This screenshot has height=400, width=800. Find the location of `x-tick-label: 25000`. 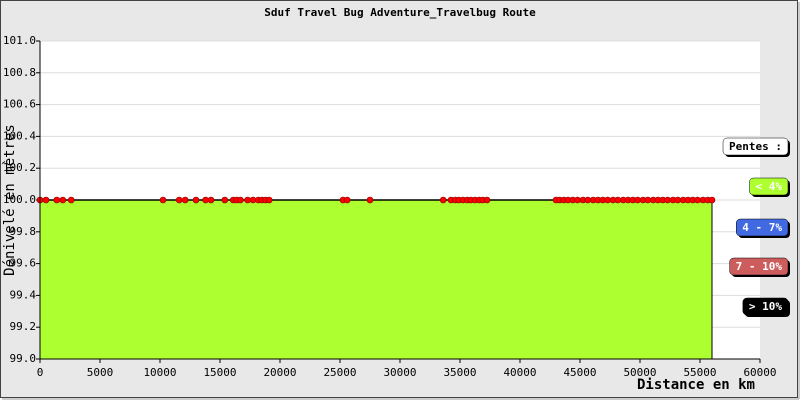

x-tick-label: 25000 is located at coordinates (339, 372).